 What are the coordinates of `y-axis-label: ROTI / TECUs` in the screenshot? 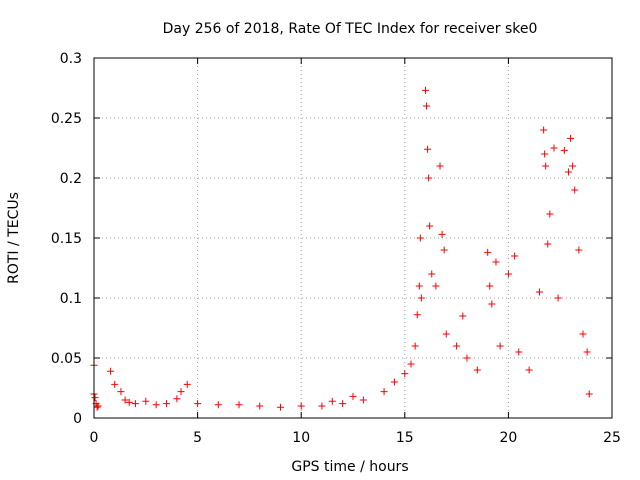 It's located at (14, 238).